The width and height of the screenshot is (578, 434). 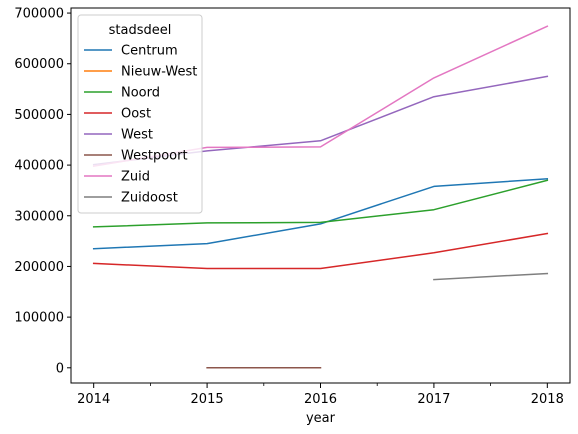 I want to click on x-tick-label: 2017, so click(x=433, y=399).